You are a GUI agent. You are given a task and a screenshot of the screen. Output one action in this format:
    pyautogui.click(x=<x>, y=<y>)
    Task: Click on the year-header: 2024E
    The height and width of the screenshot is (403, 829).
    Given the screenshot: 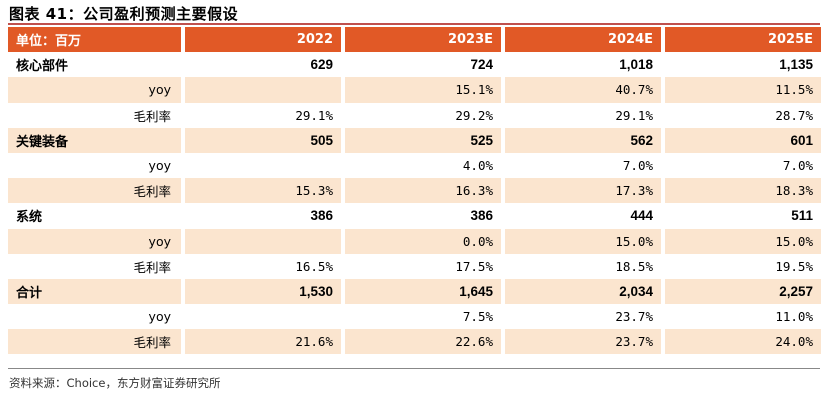 What is the action you would take?
    pyautogui.click(x=581, y=40)
    